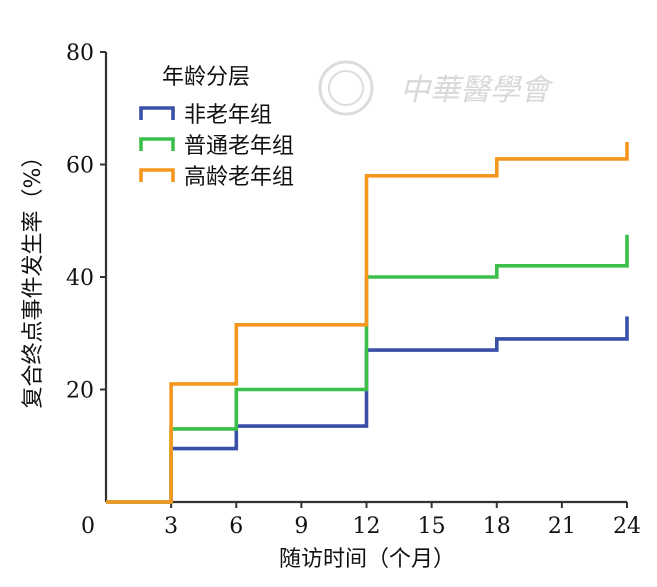 Image resolution: width=657 pixels, height=587 pixels. What do you see at coordinates (627, 526) in the screenshot?
I see `x-tick-label: 24` at bounding box center [627, 526].